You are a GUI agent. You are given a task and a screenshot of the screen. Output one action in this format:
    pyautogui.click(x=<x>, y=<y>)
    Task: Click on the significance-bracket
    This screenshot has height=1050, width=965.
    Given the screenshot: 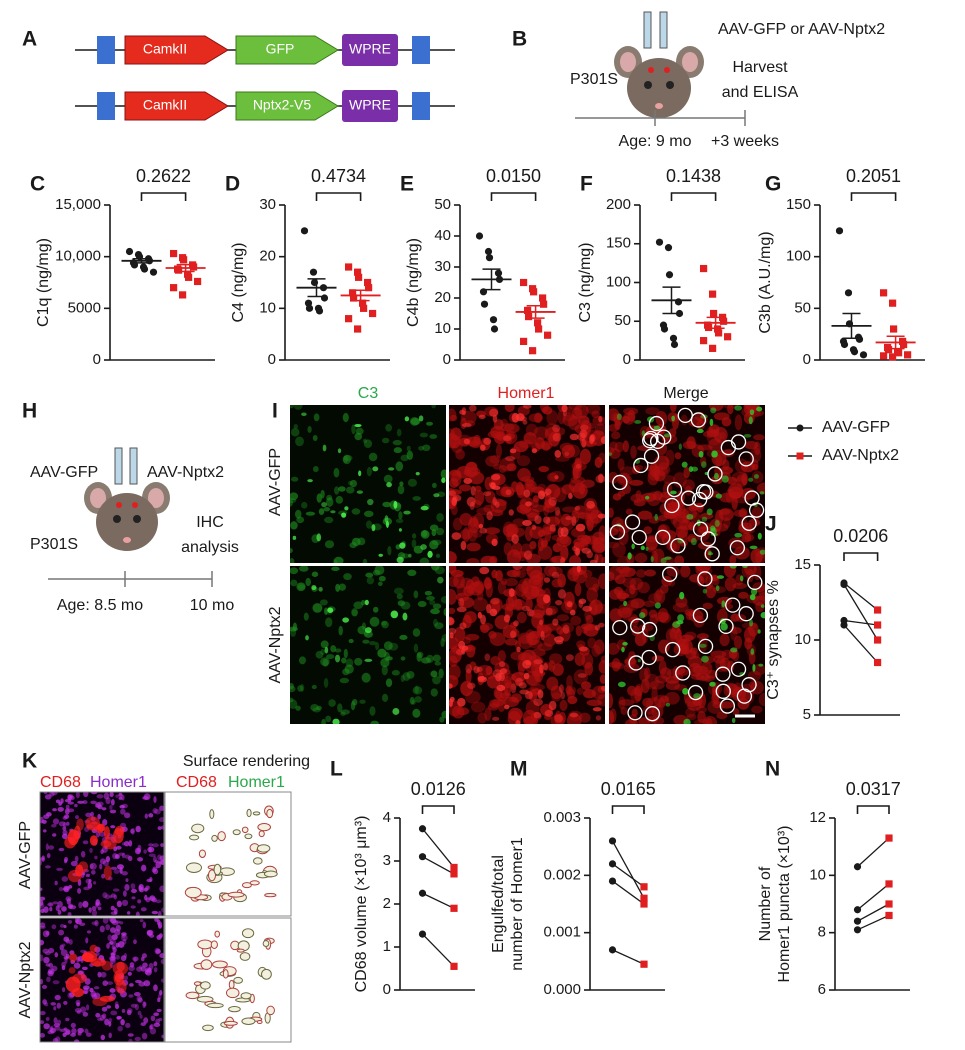 What is the action you would take?
    pyautogui.click(x=628, y=809)
    